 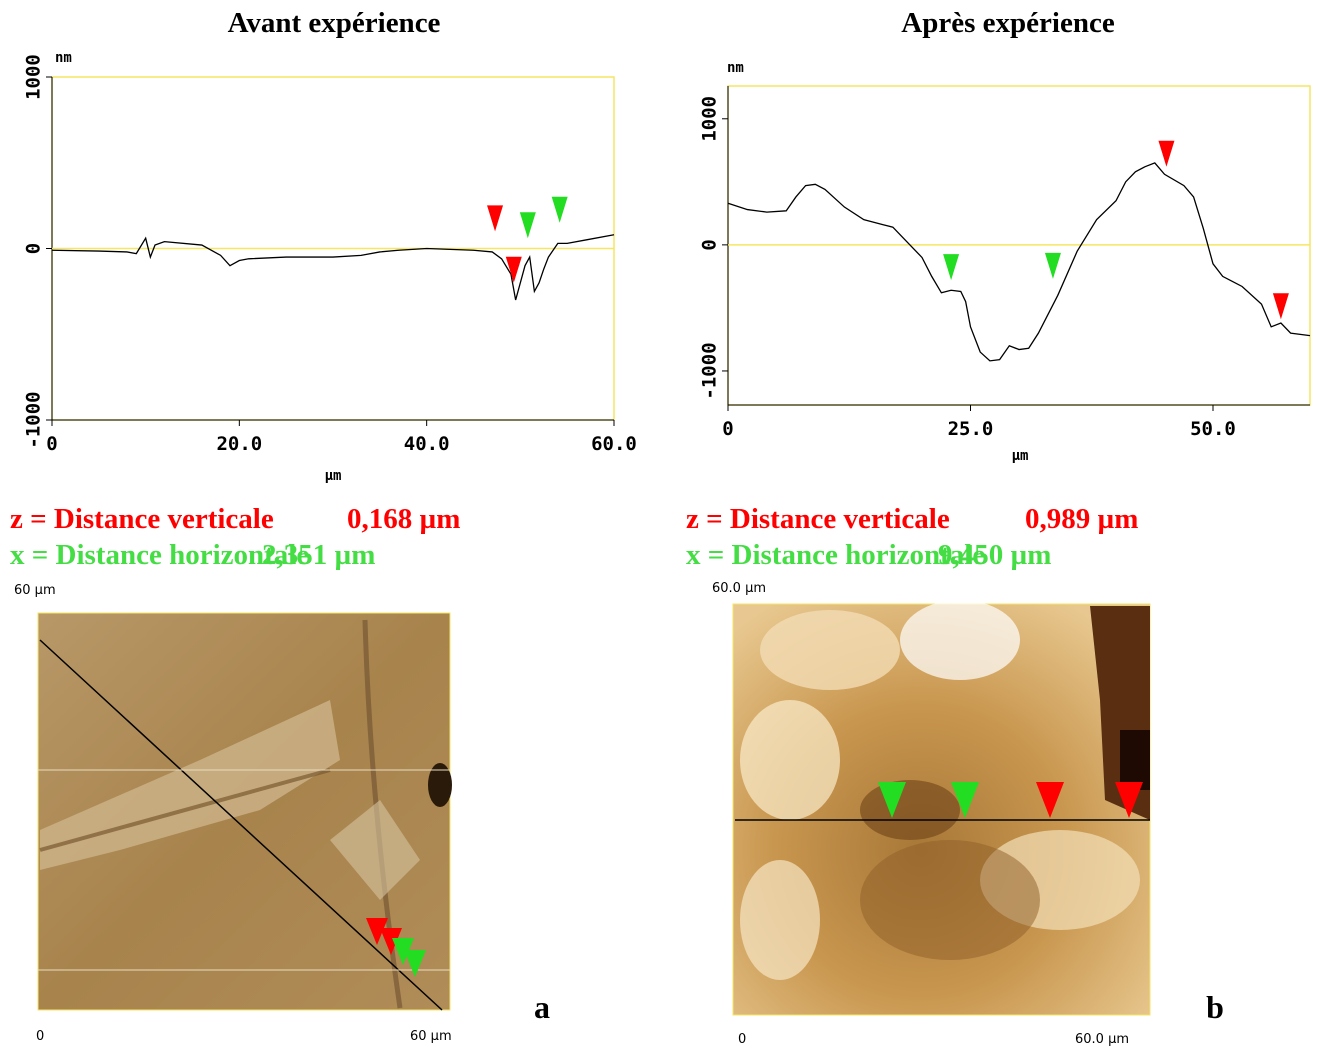 What do you see at coordinates (941, 808) in the screenshot?
I see `afm-image-b` at bounding box center [941, 808].